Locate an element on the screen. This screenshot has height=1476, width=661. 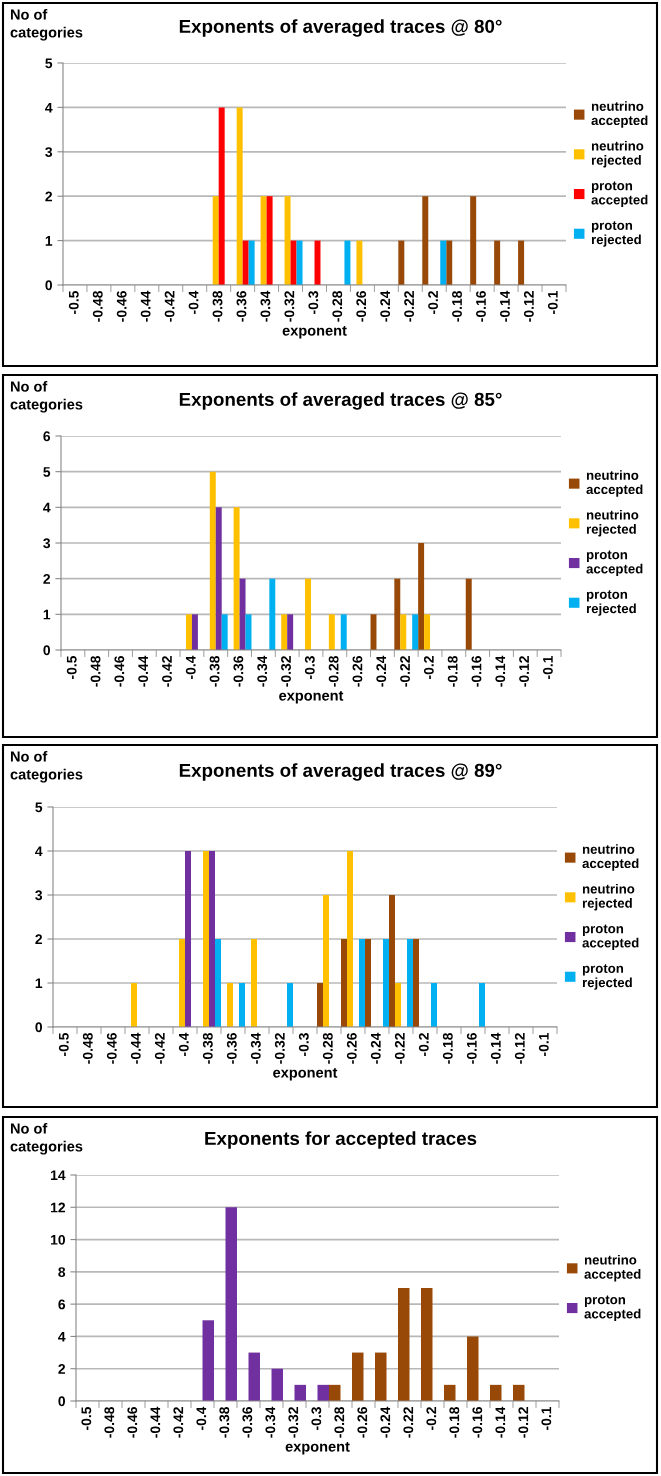
x-tick-label: -0.4 is located at coordinates (190, 667).